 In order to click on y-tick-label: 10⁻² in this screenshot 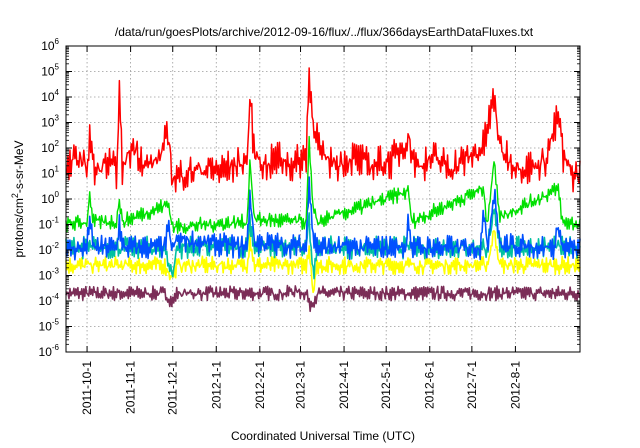, I will do `click(49, 249)`.